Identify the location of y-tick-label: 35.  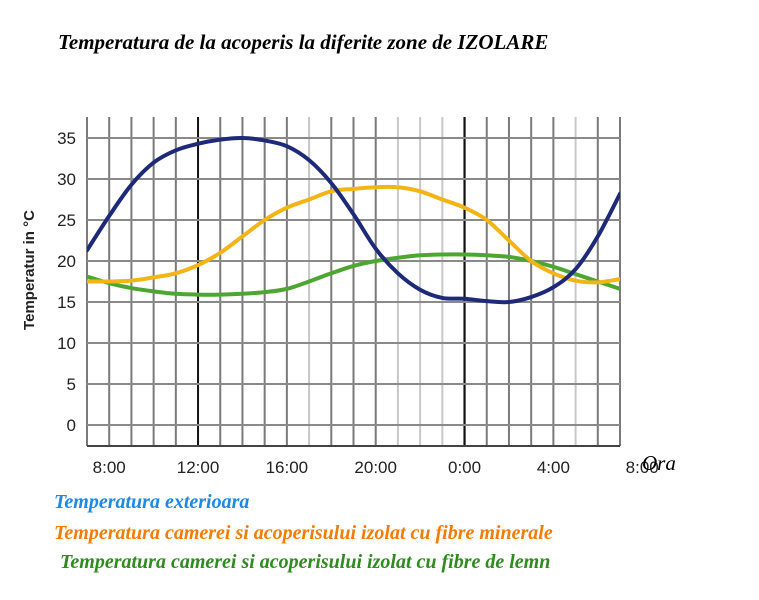
(66, 138).